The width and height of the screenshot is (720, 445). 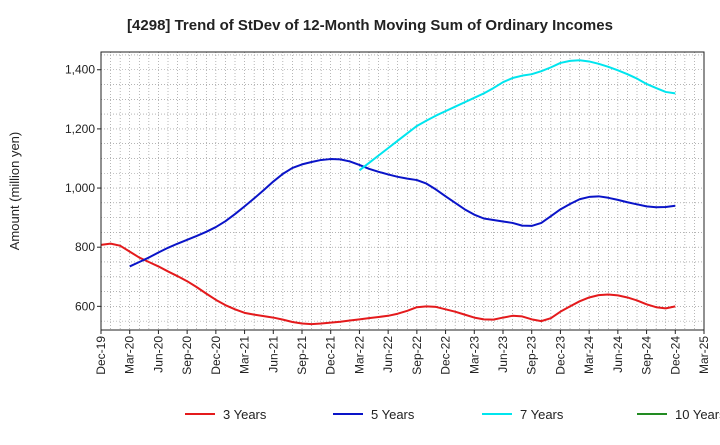 I want to click on legend: 3 Years 5 Years 7 Years 10 Years, so click(x=452, y=414).